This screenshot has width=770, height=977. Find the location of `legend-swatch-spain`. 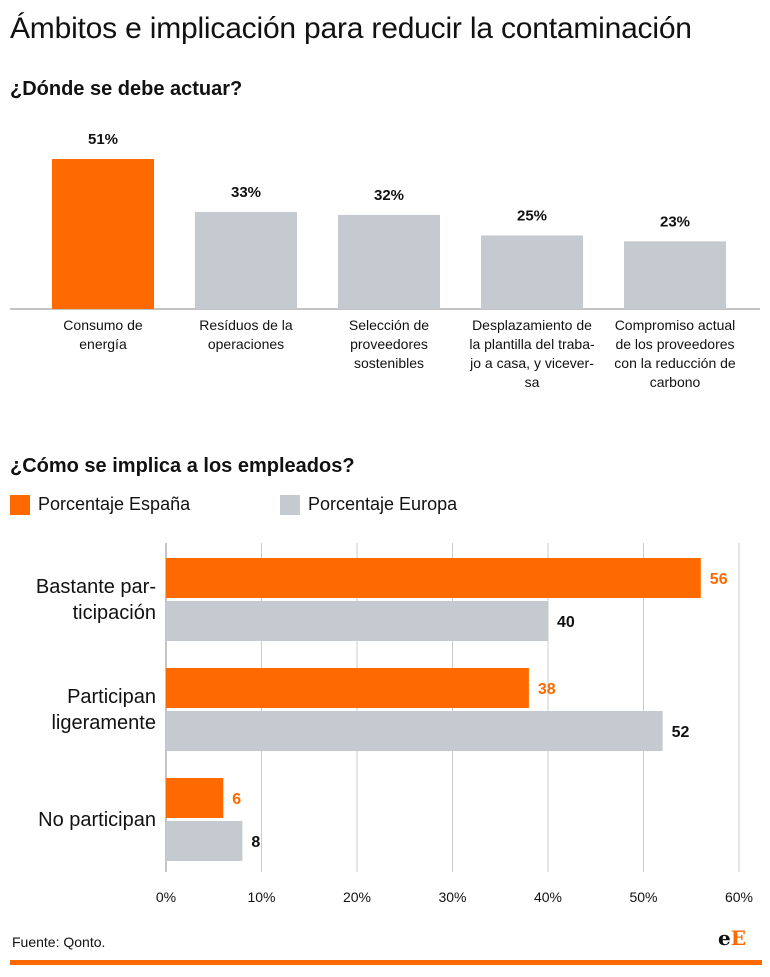

legend-swatch-spain is located at coordinates (20, 504).